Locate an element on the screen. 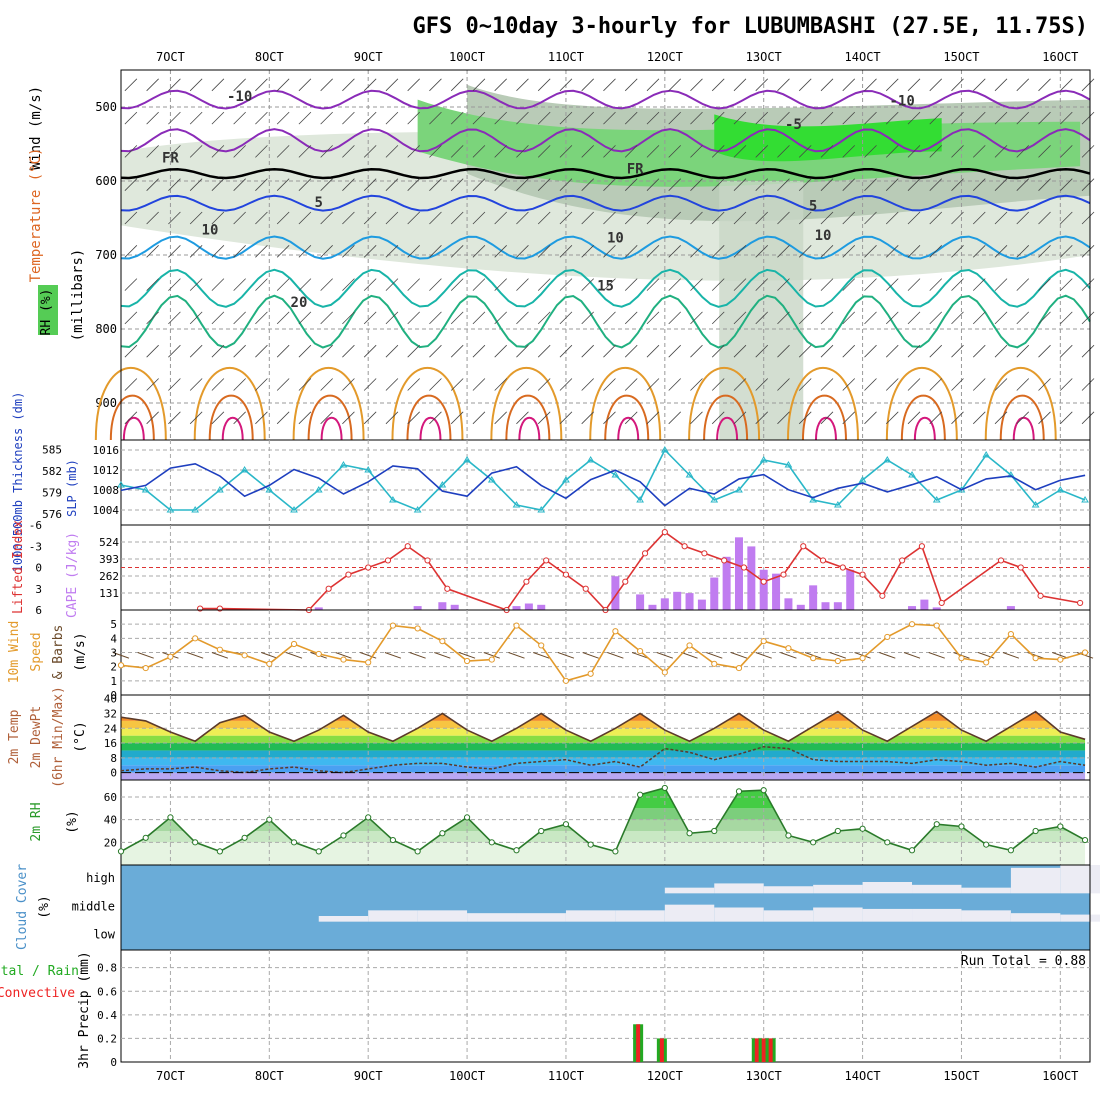 Image resolution: width=1100 pixels, height=1100 pixels. time-tick-bottom: 12OCT is located at coordinates (665, 1076).